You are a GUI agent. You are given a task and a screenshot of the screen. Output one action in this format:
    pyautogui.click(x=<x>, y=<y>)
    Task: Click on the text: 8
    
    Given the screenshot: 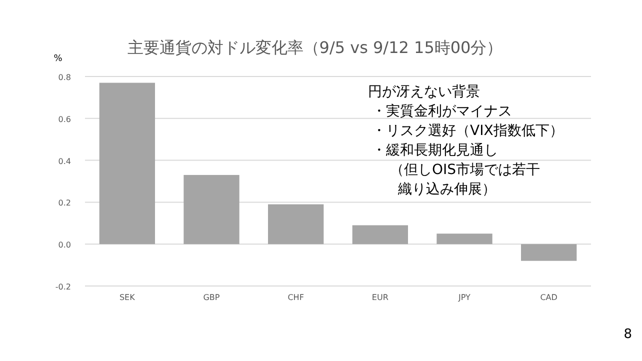 What is the action you would take?
    pyautogui.click(x=628, y=334)
    